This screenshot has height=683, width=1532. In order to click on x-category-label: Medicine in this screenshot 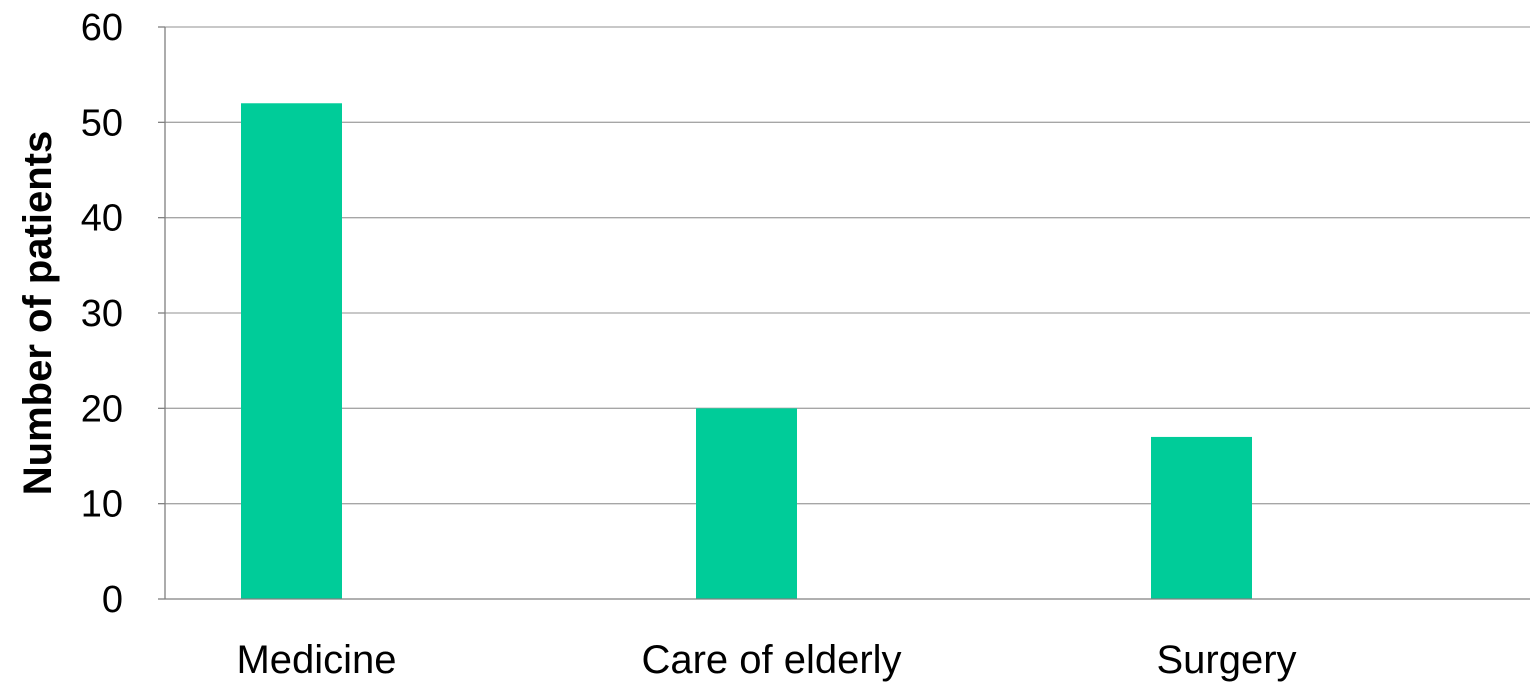, I will do `click(316, 660)`.